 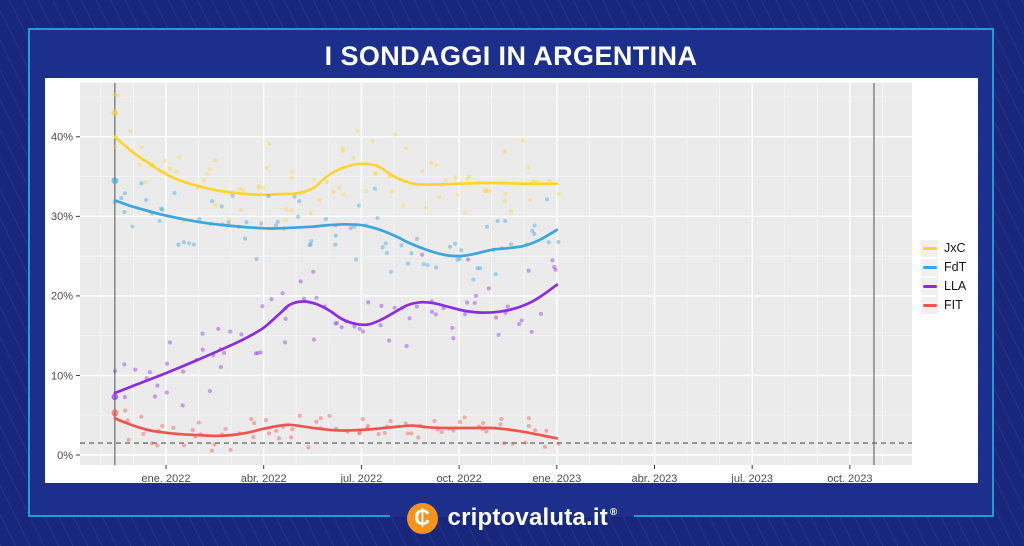 What do you see at coordinates (814, 516) in the screenshot?
I see `frame-bottom-line-right` at bounding box center [814, 516].